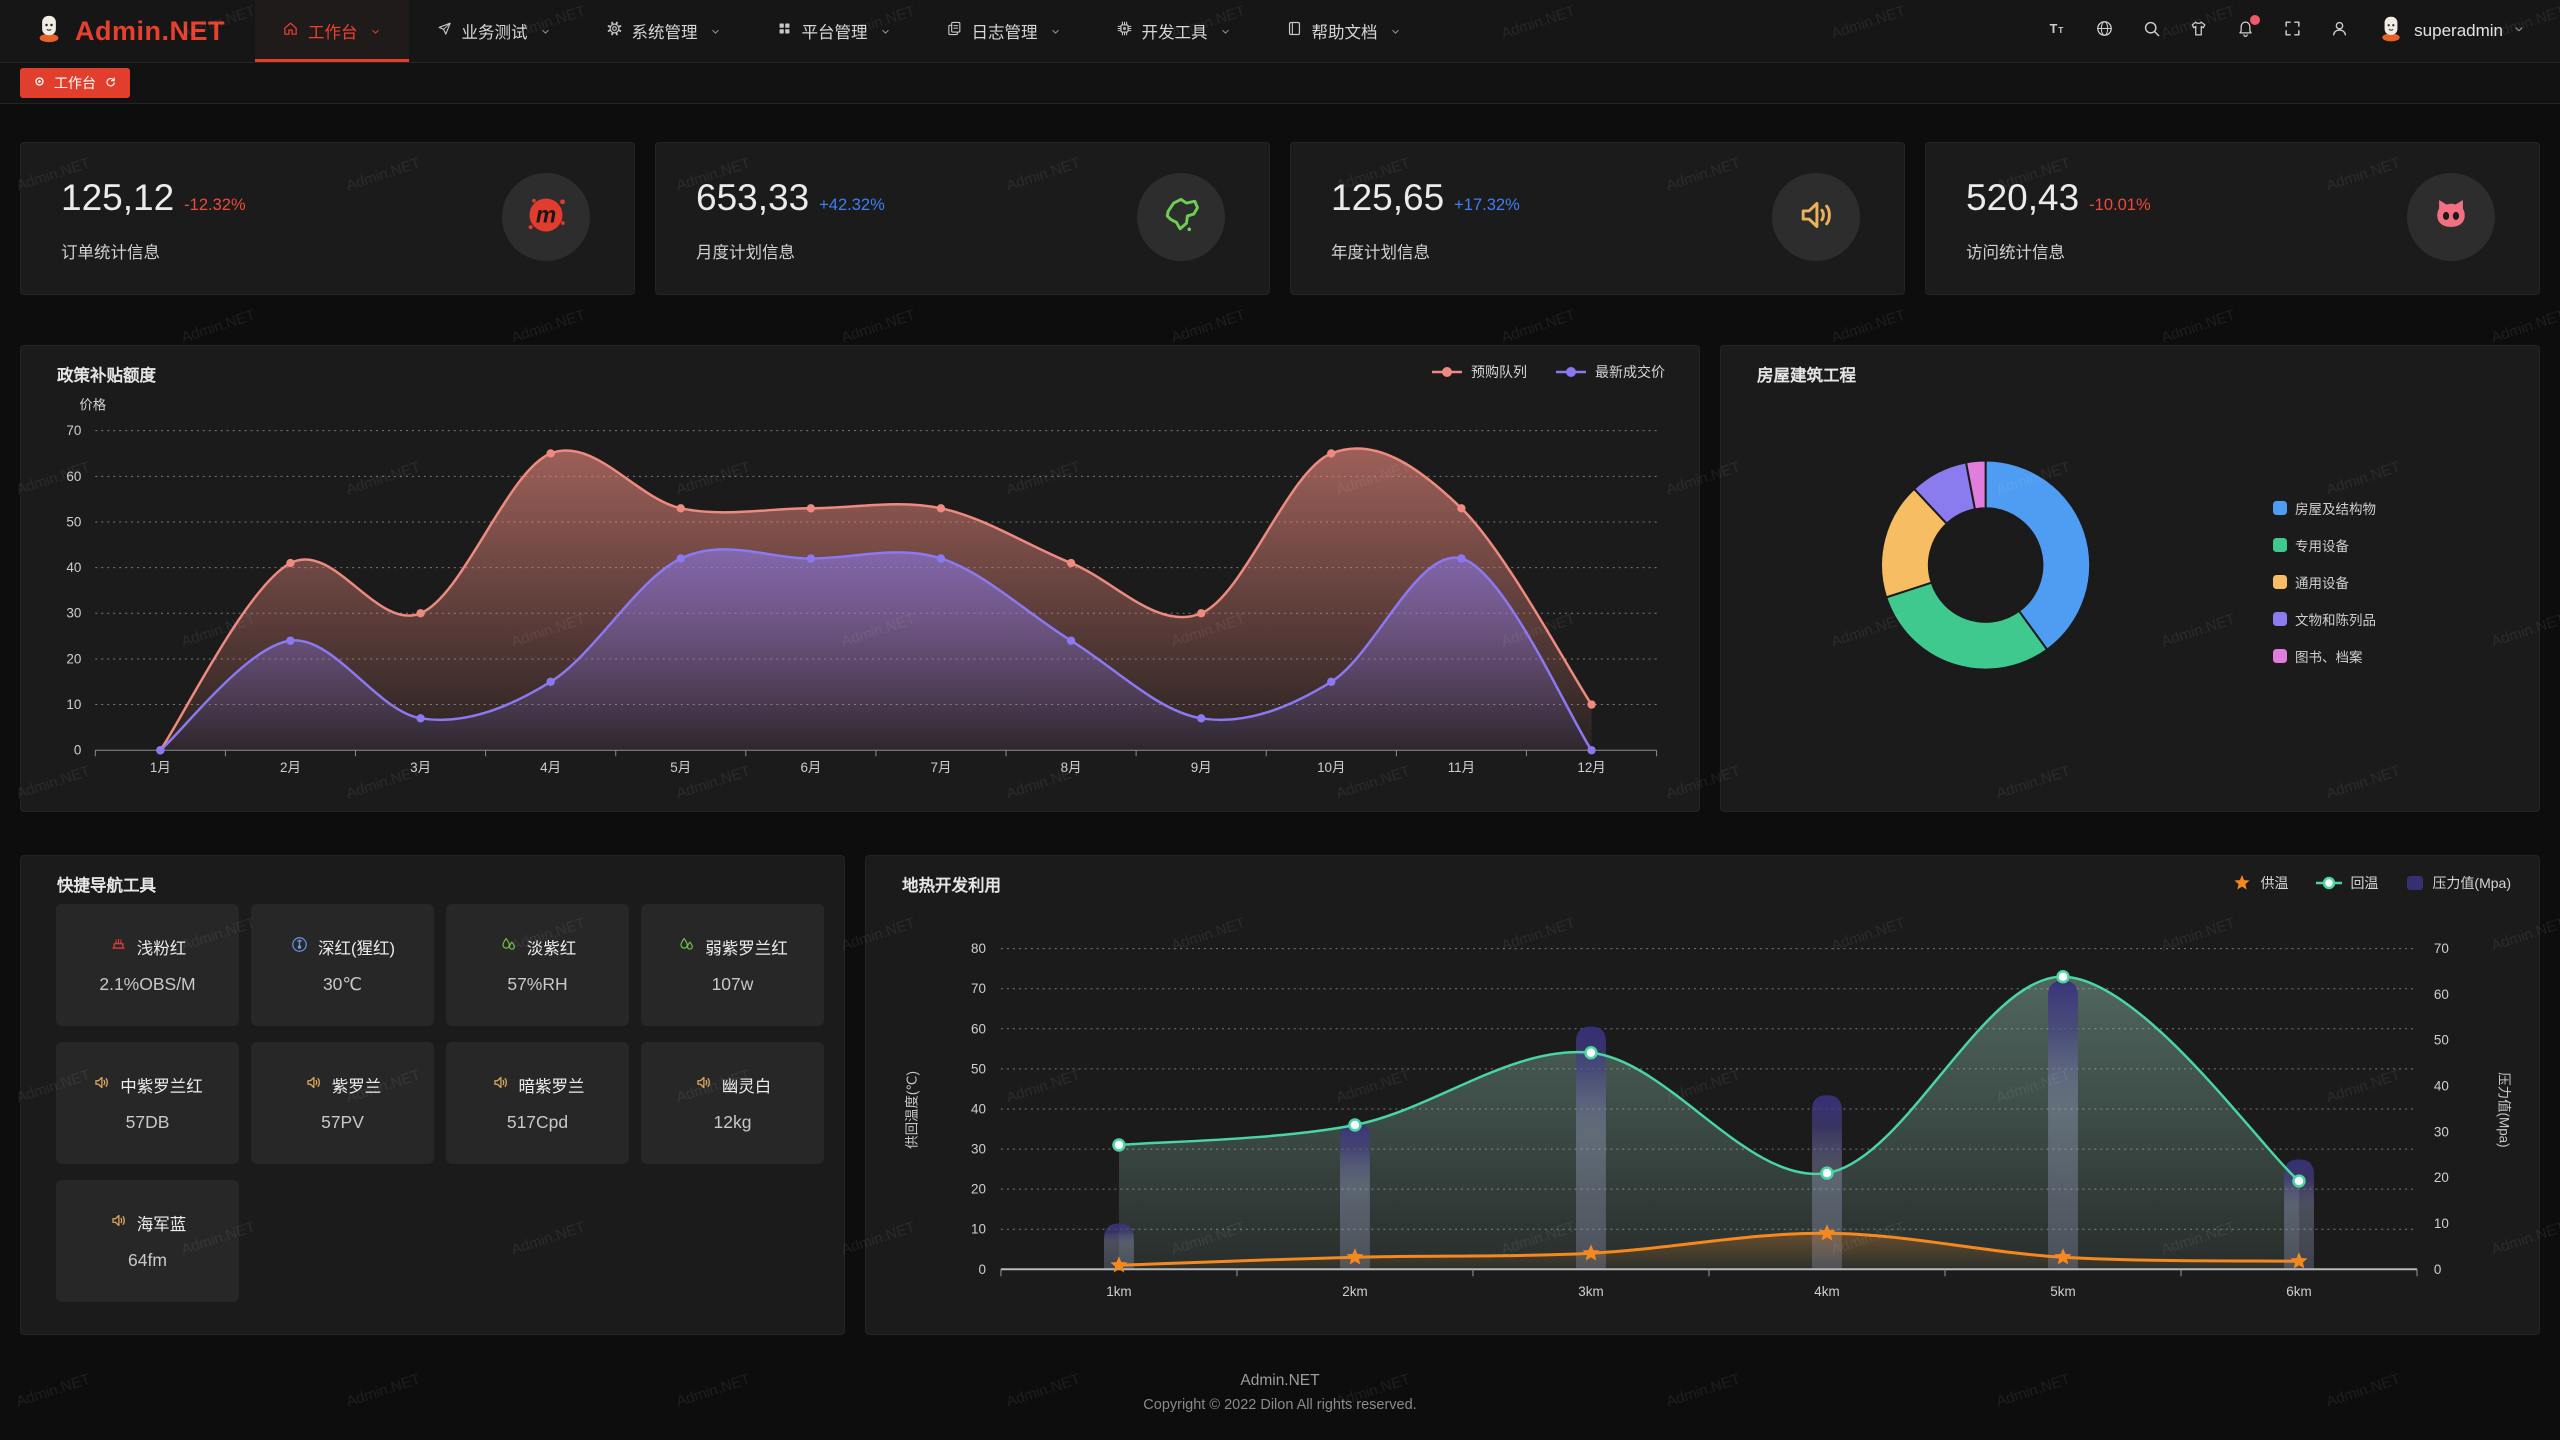  What do you see at coordinates (911, 1110) in the screenshot?
I see `svg-text: 供回温度(℃)` at bounding box center [911, 1110].